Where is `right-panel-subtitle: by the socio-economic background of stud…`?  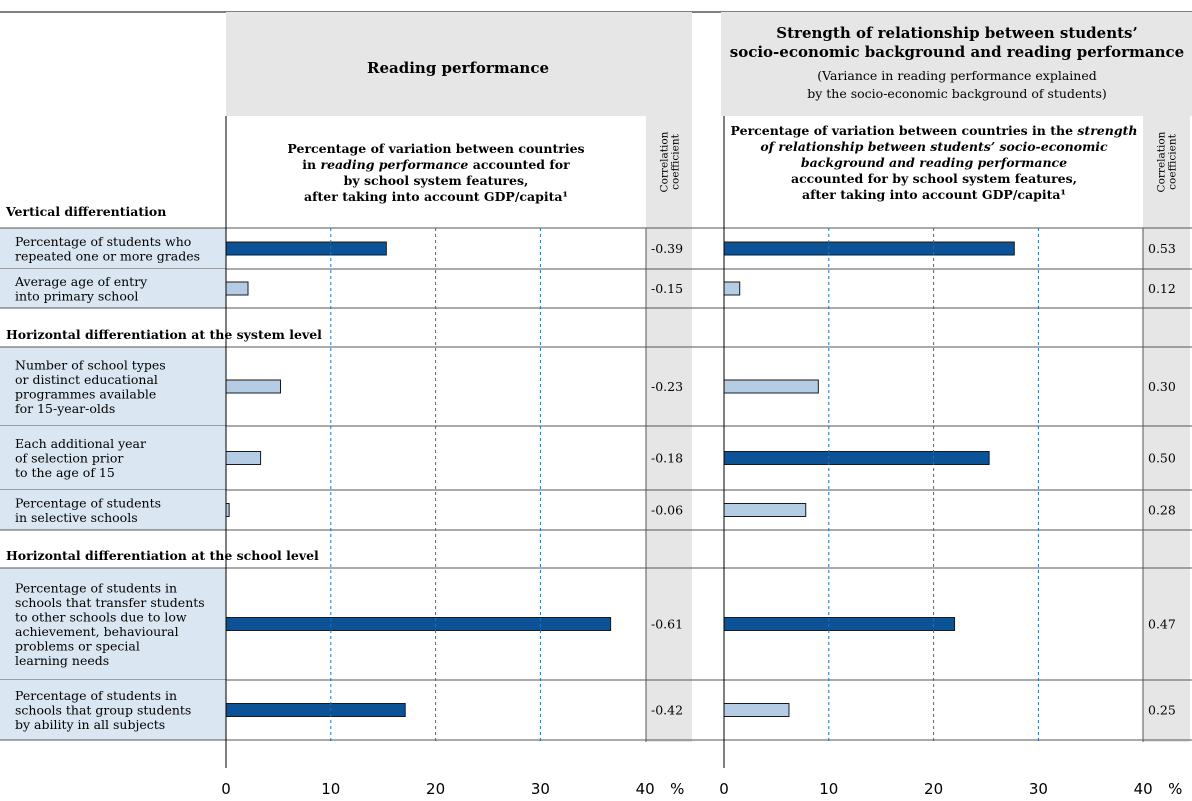
right-panel-subtitle: by the socio-economic background of stud… is located at coordinates (956, 93).